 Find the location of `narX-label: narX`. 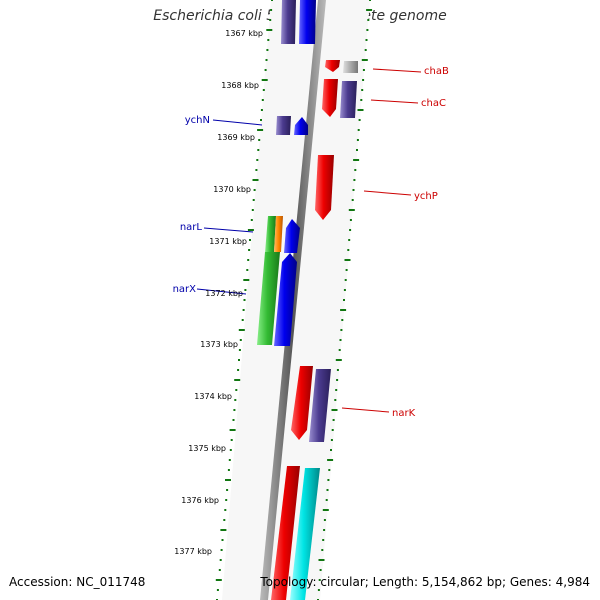

narX-label: narX is located at coordinates (185, 289).